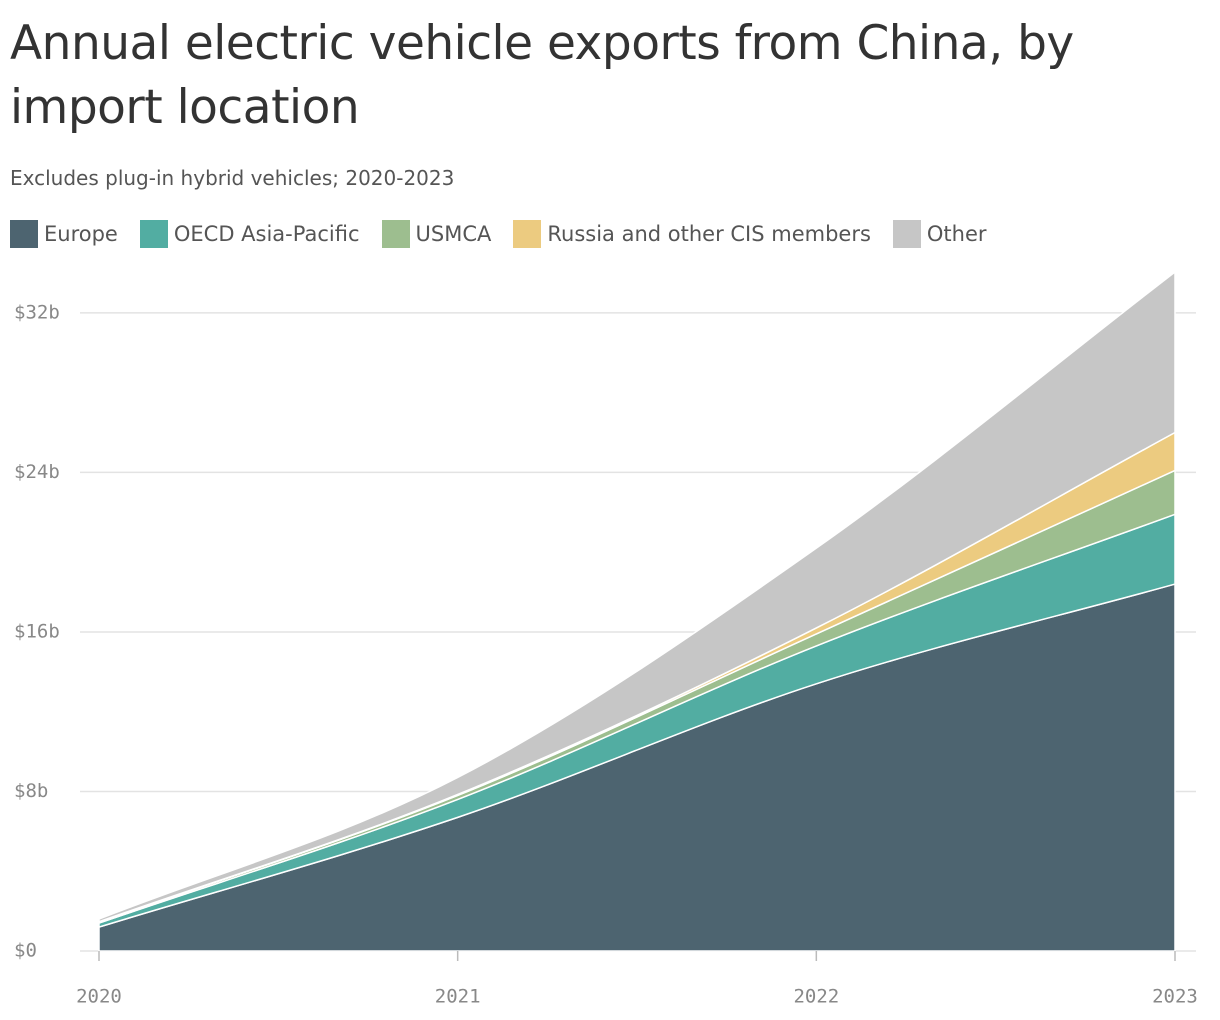  I want to click on y-tick-label: $32b, so click(37, 312).